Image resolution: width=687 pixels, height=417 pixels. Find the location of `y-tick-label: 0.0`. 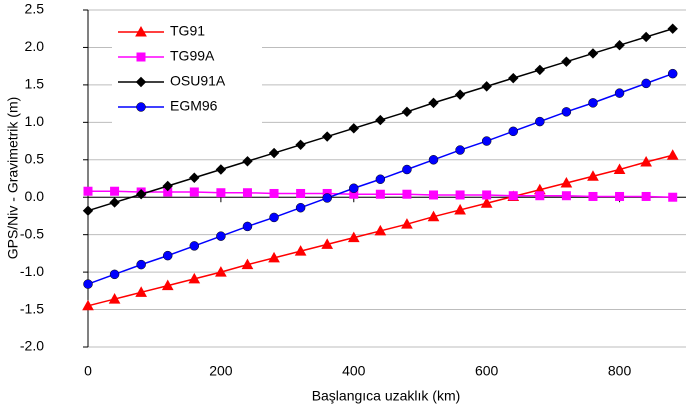

y-tick-label: 0.0 is located at coordinates (35, 196).